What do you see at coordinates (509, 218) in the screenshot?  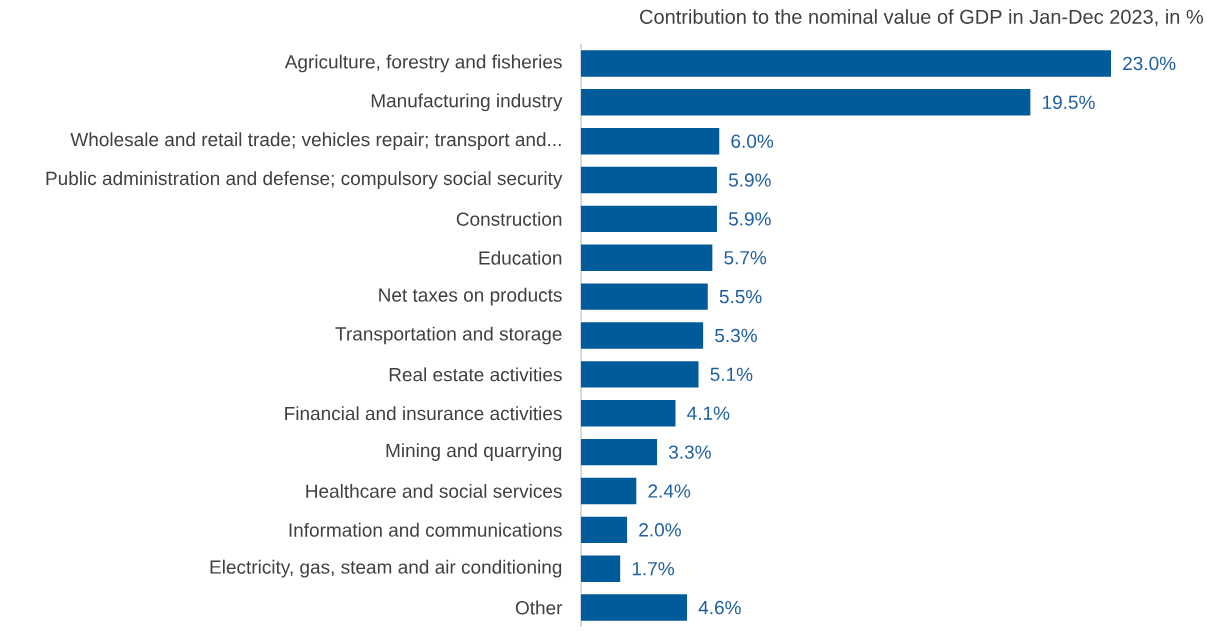 I see `y-tick-label: Construction` at bounding box center [509, 218].